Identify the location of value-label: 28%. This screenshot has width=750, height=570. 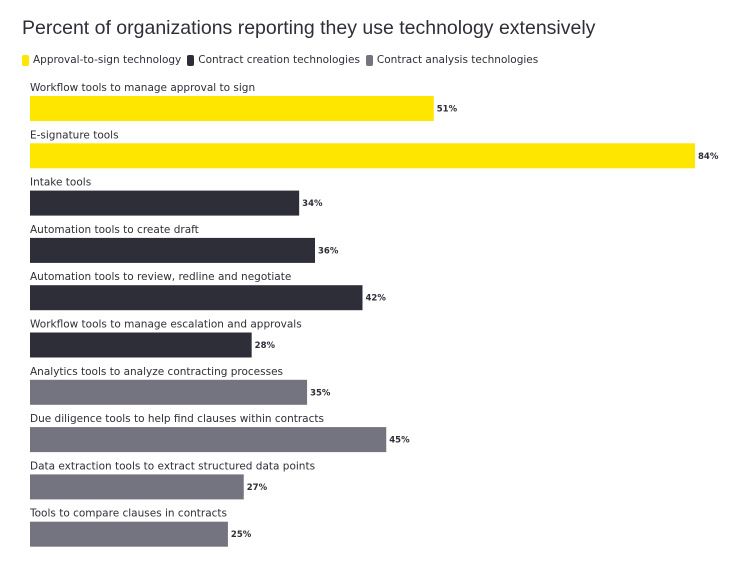
(265, 346).